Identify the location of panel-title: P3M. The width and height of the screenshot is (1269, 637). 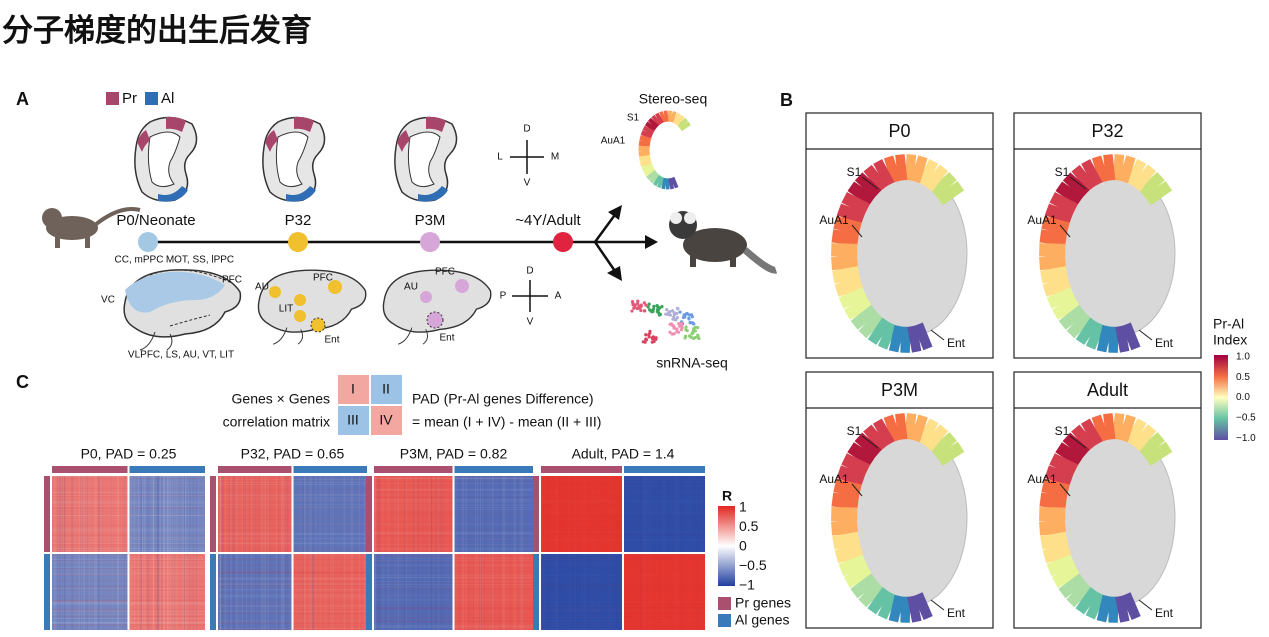
(899, 390).